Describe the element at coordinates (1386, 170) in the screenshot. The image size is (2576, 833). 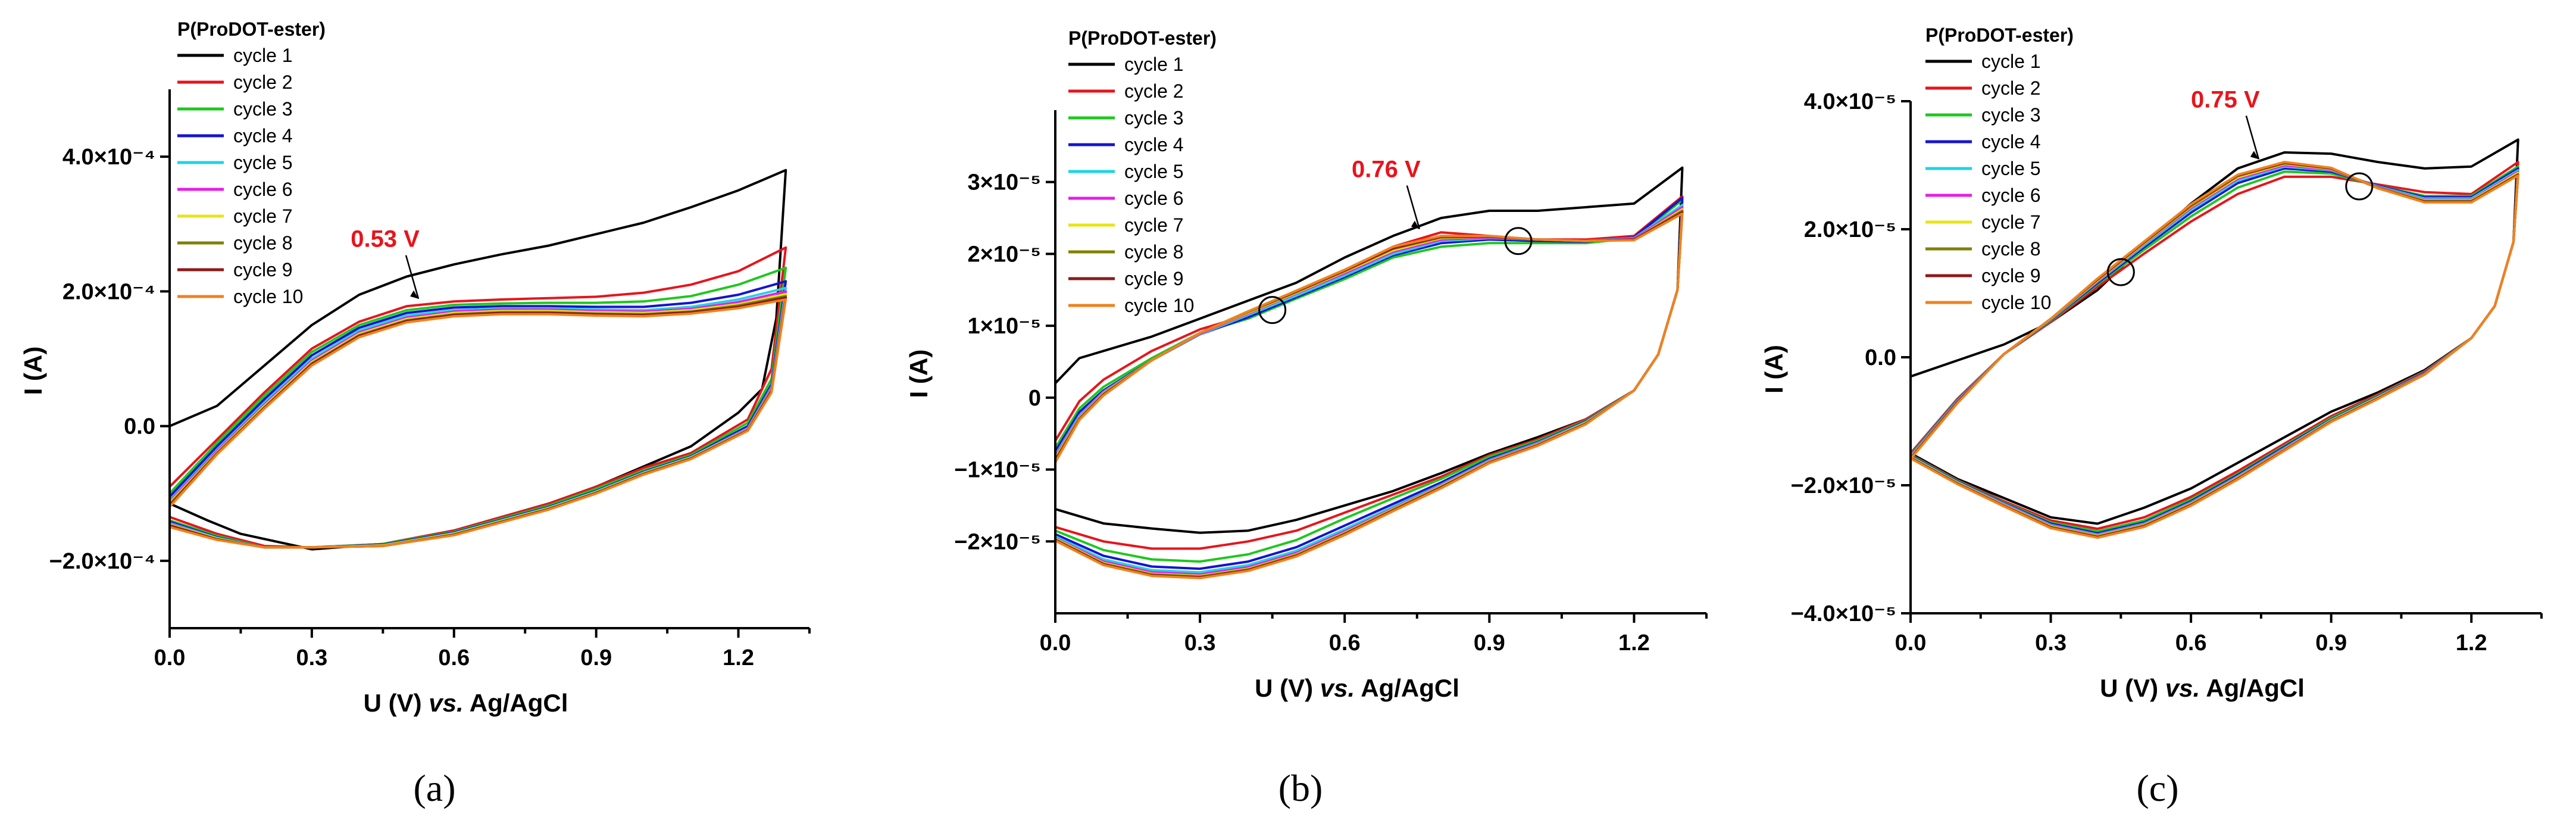
I see `peak-potential-label: 0.76 V` at that location.